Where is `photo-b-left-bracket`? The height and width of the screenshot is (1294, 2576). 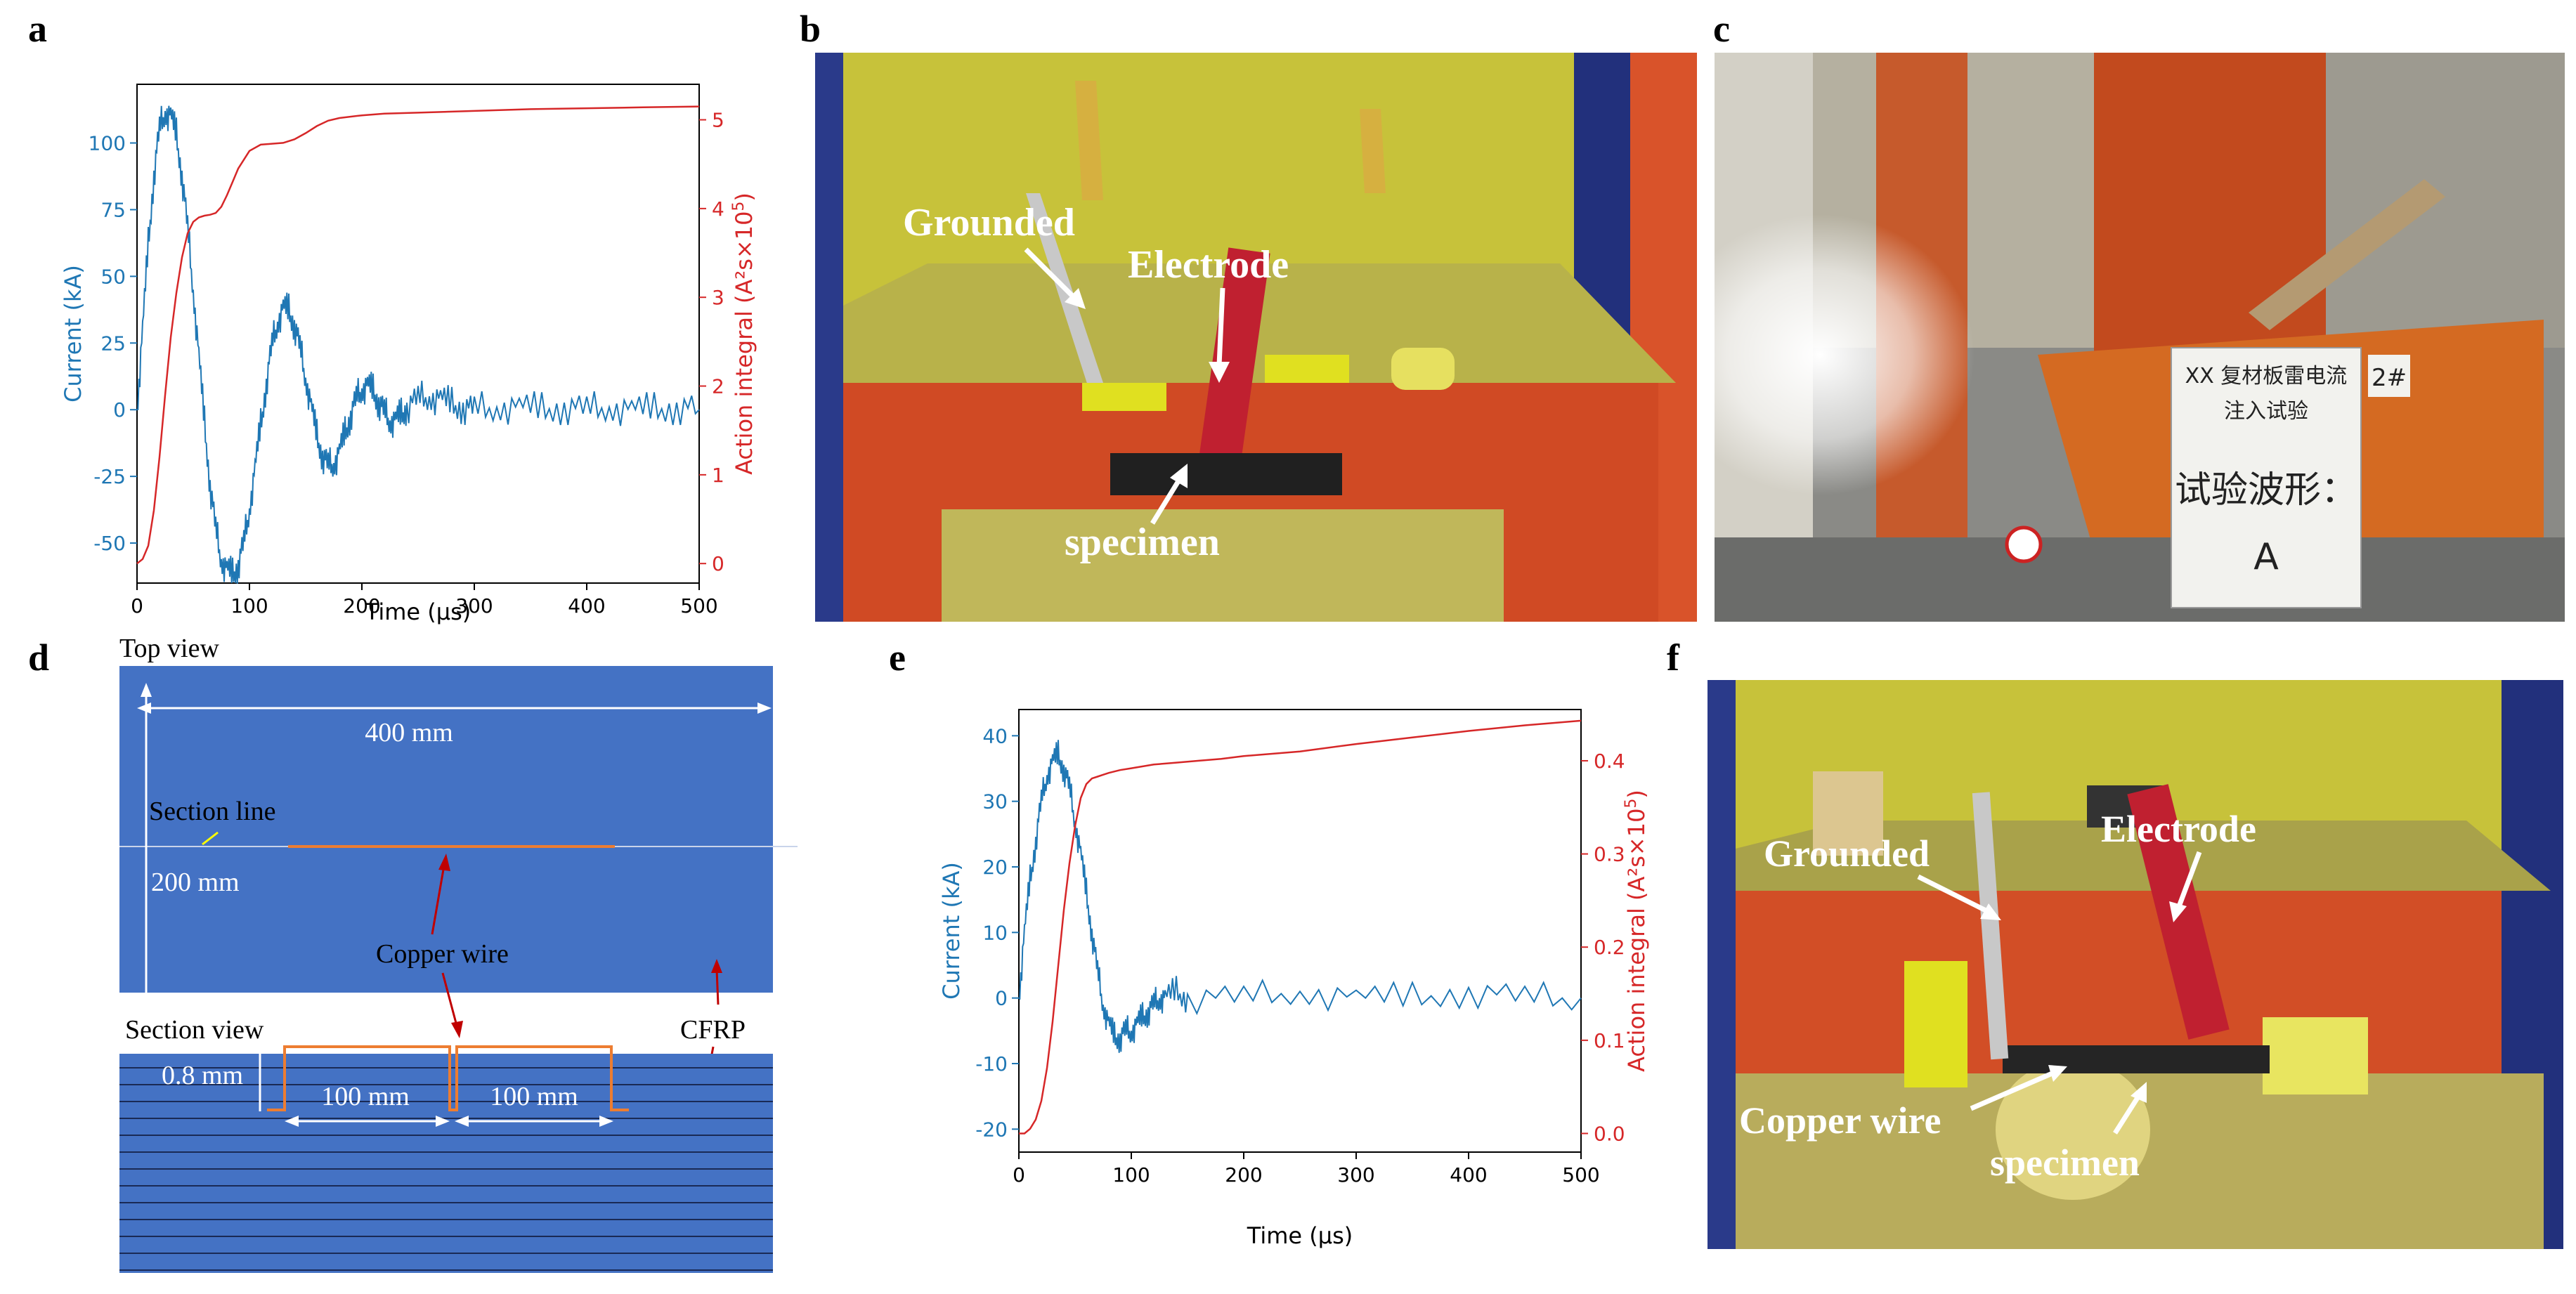 photo-b-left-bracket is located at coordinates (1089, 140).